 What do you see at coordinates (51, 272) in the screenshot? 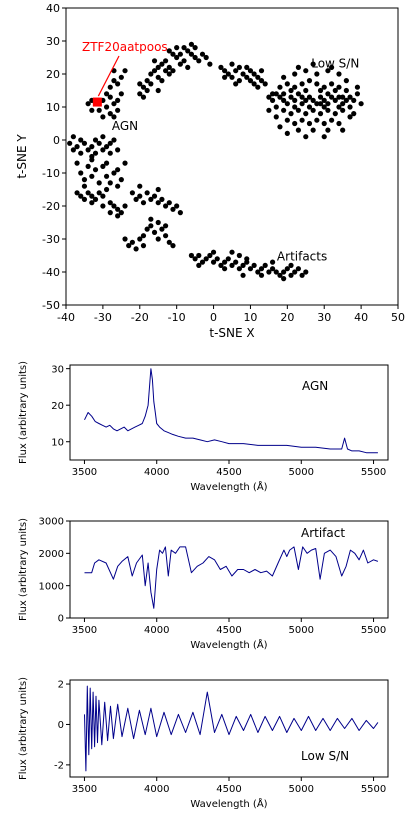
I see `y-tick-label: -40` at bounding box center [51, 272].